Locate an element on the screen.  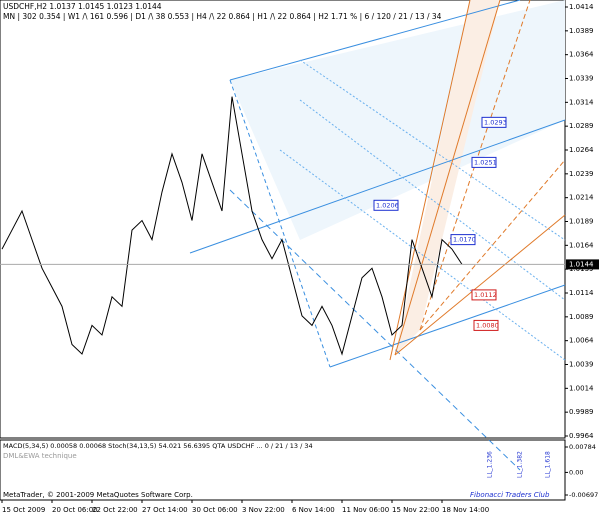
chart-title: USDCHF,H2 1.0137 1.0145 1.0123 1.0144 is located at coordinates (82, 6).